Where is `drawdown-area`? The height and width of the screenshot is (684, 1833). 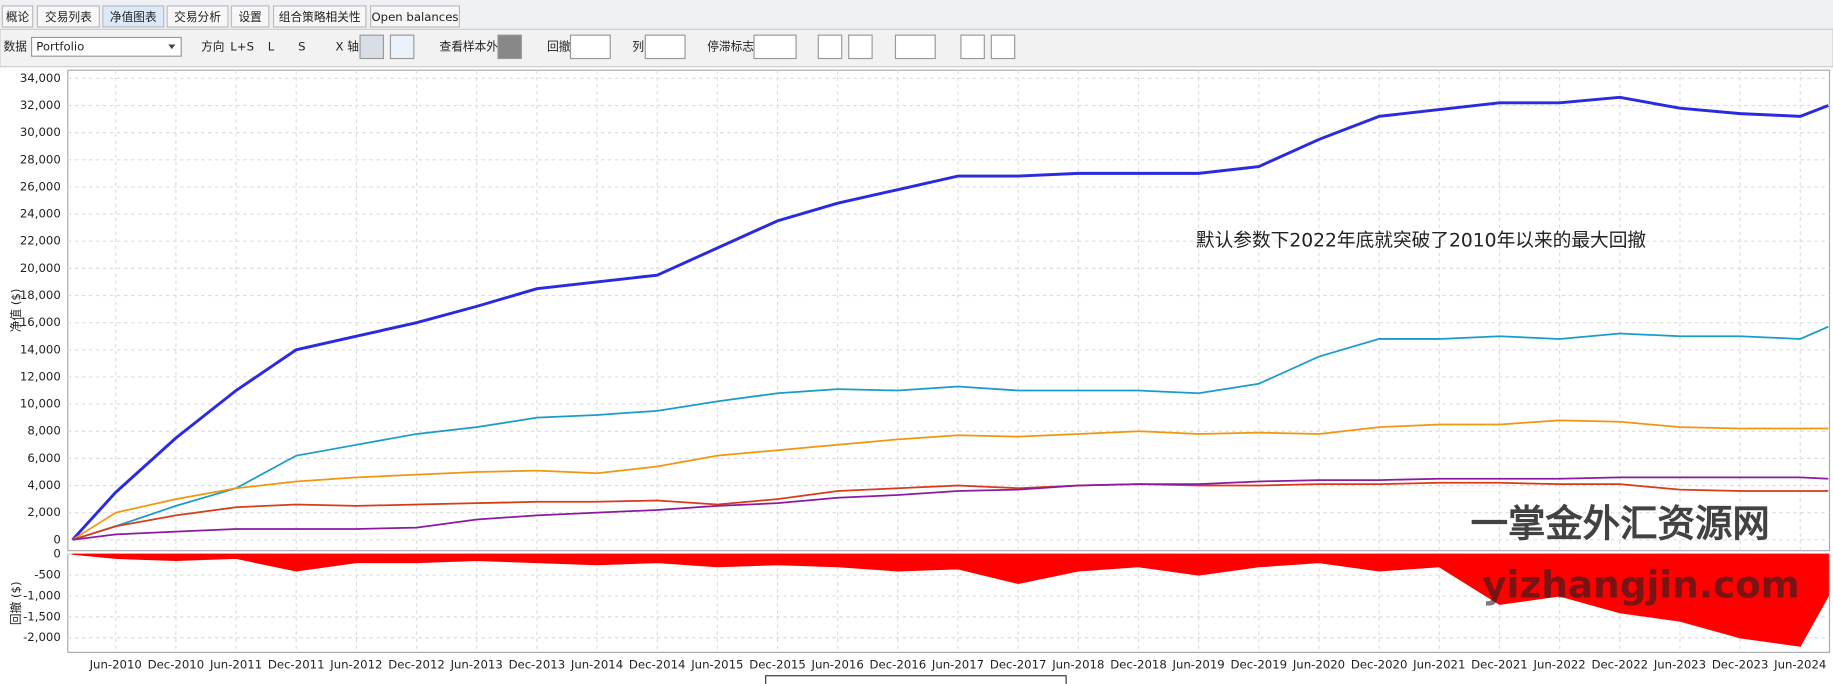
drawdown-area is located at coordinates (950, 600).